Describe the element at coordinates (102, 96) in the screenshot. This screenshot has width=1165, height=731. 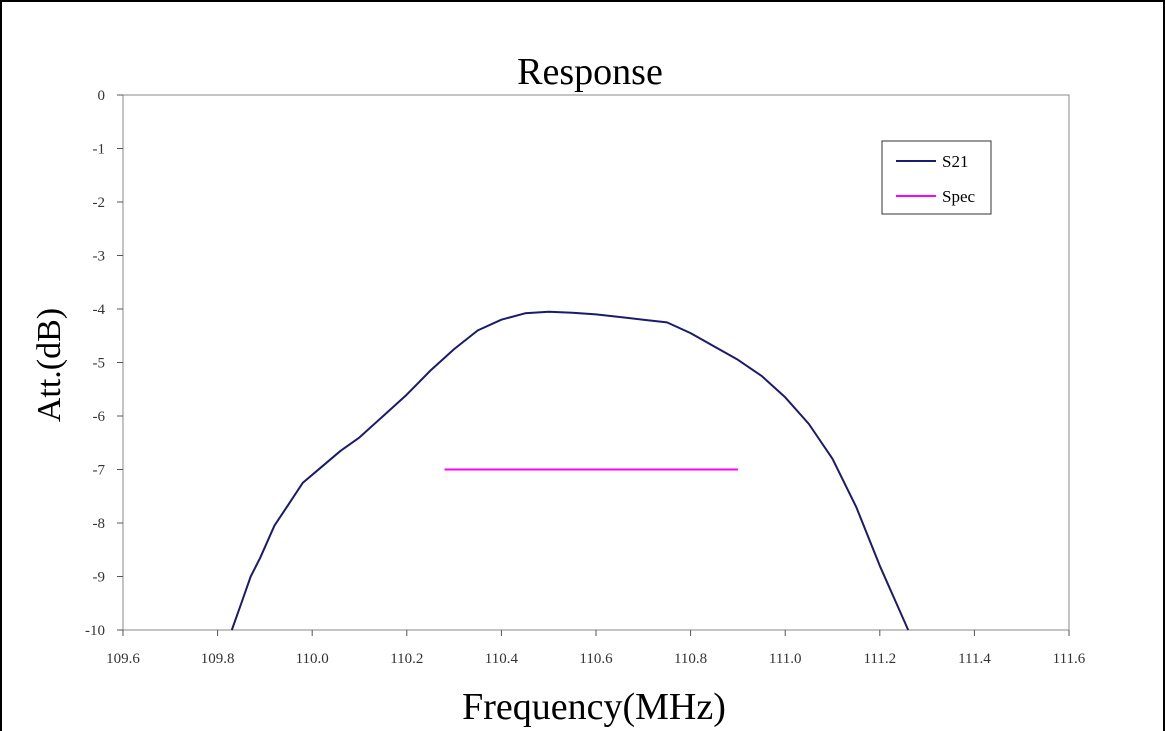
I see `y-tick-label: 0` at that location.